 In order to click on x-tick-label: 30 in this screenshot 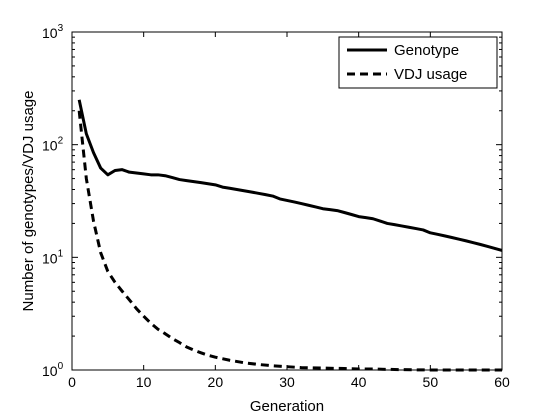, I will do `click(287, 382)`.